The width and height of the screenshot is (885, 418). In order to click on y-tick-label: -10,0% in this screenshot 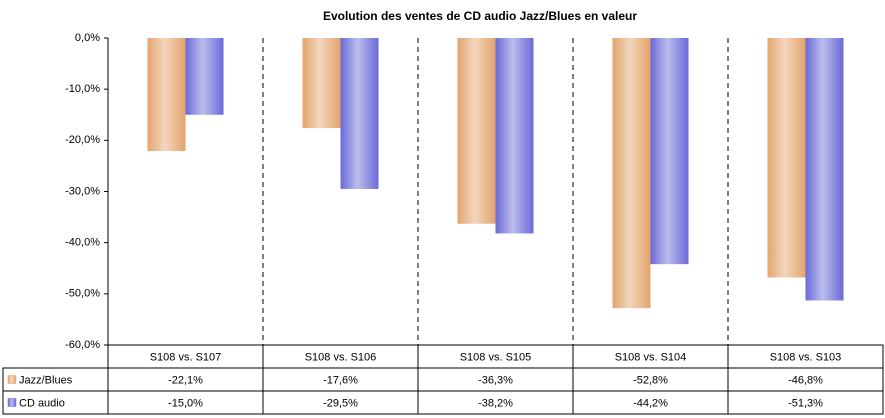, I will do `click(82, 89)`.